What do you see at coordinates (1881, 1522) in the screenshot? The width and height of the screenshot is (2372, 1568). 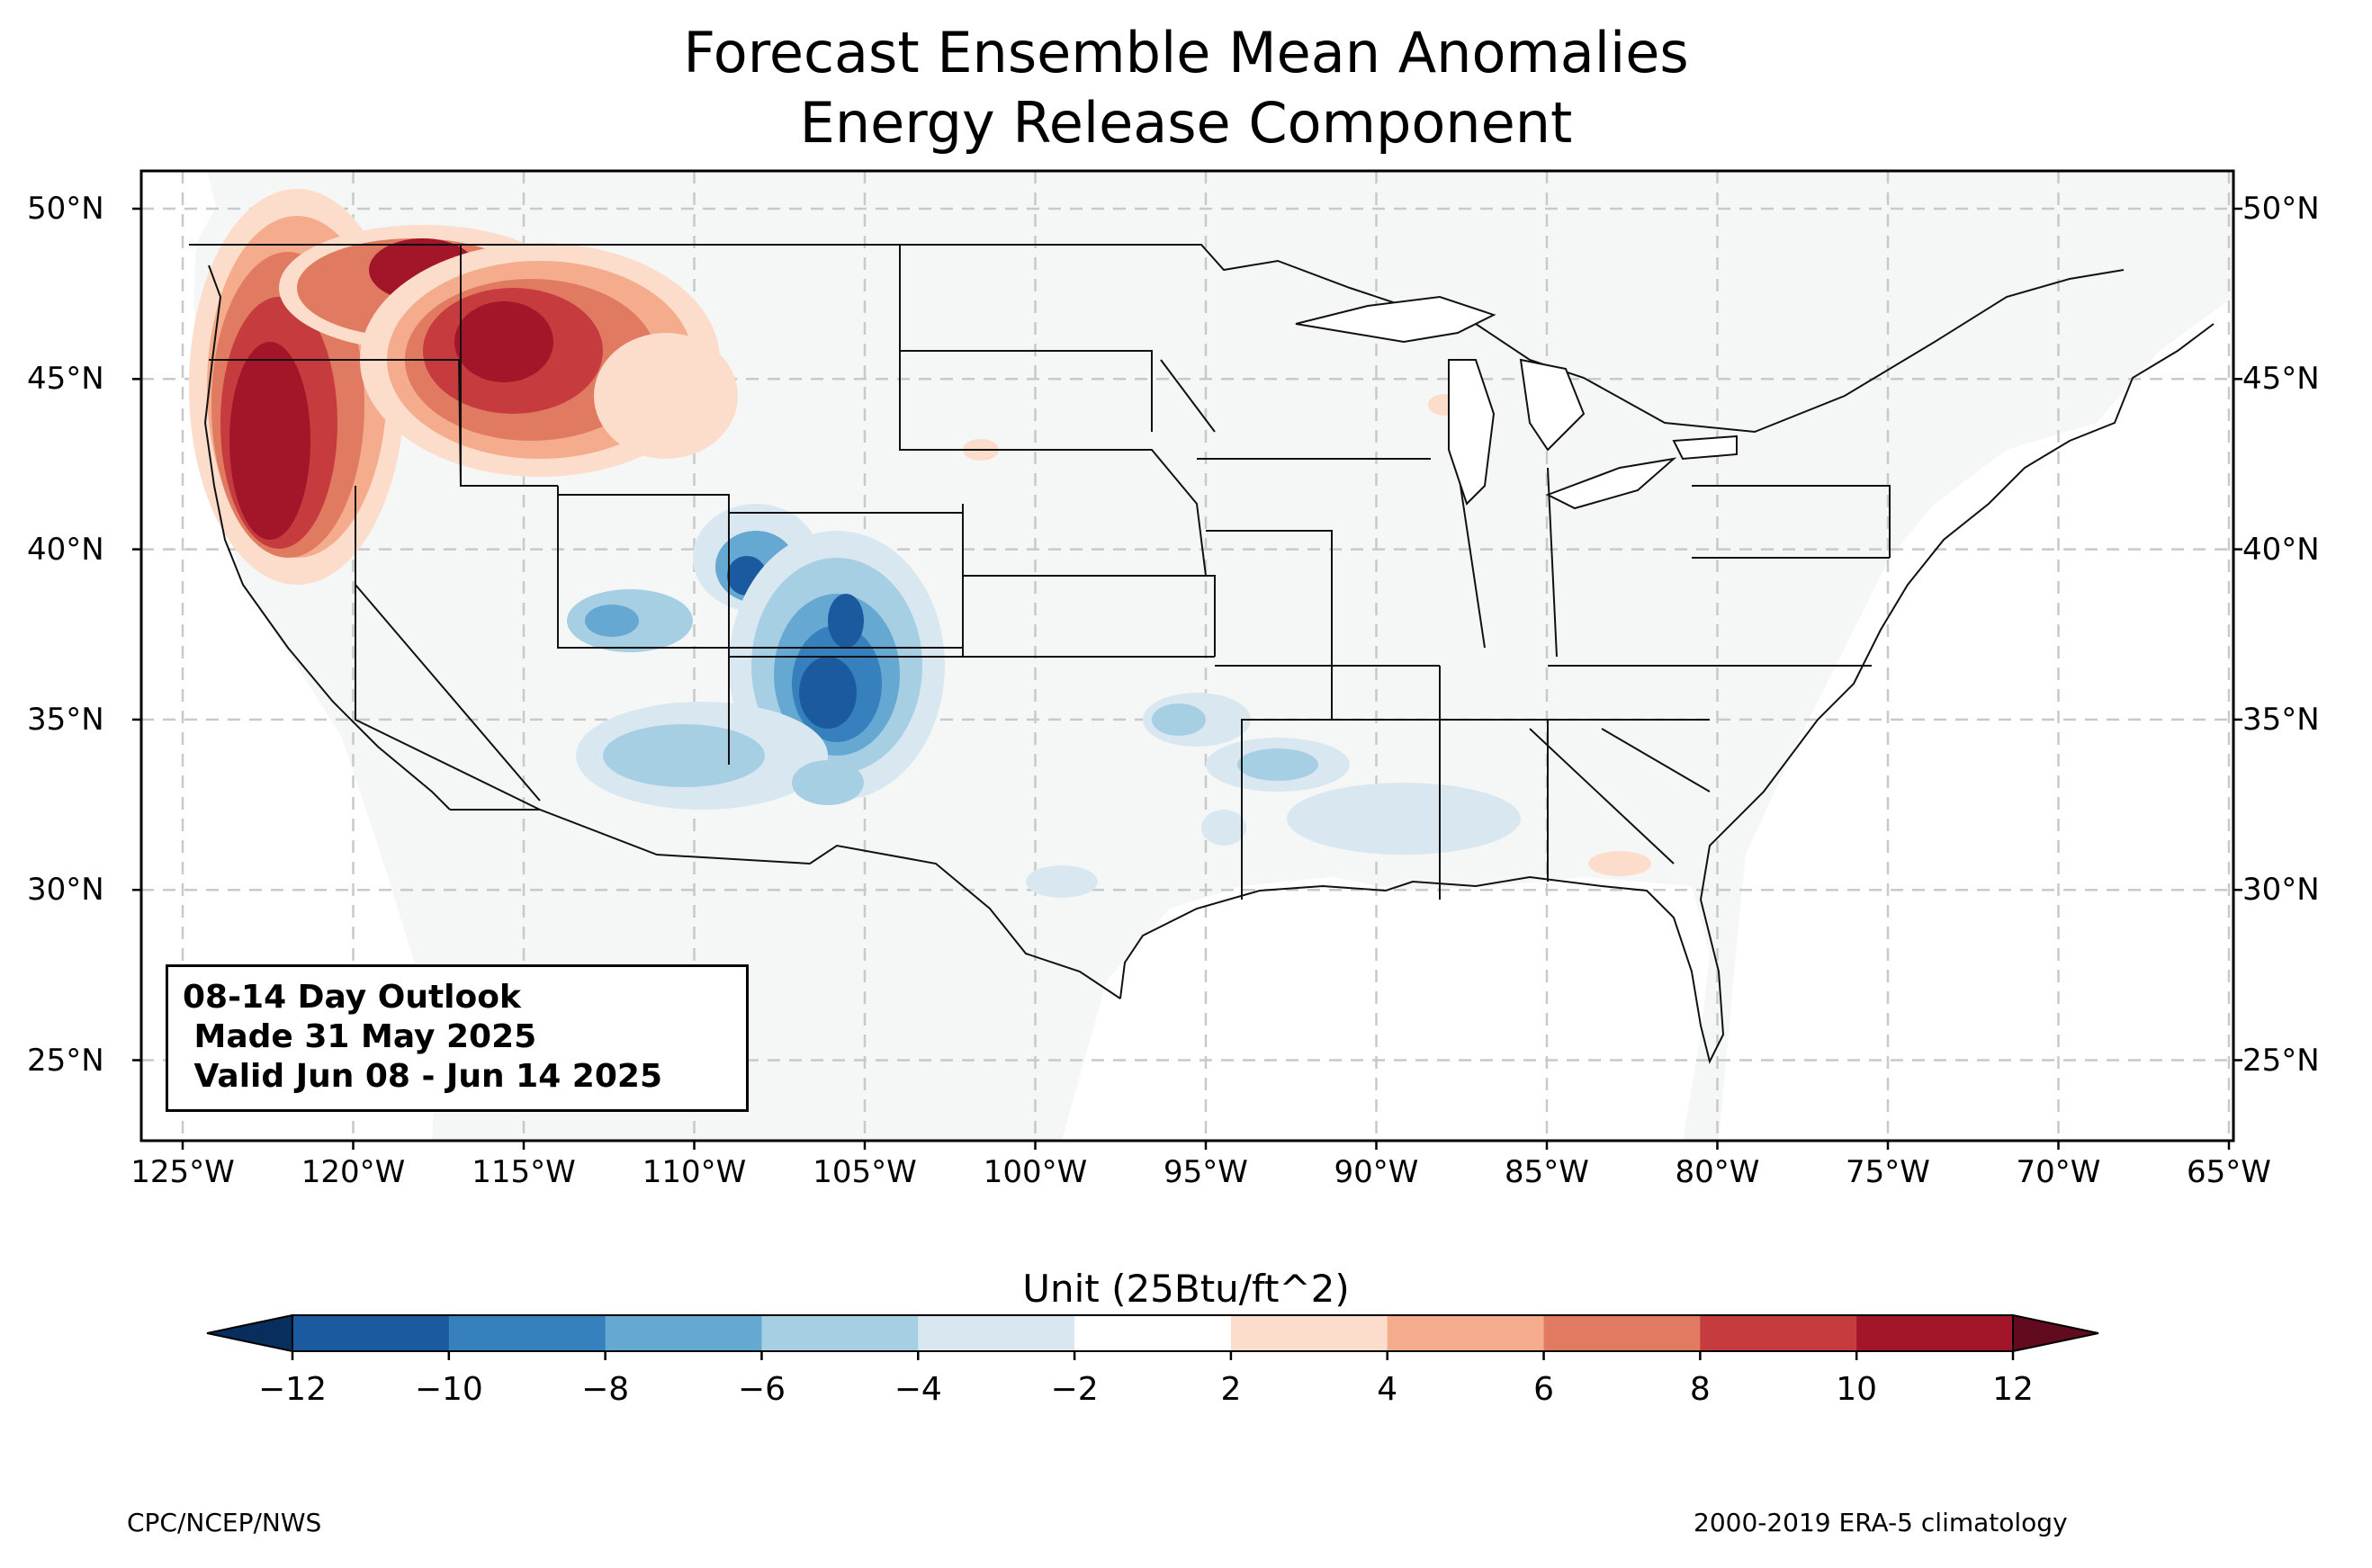 I see `footer-climatology: 2000-2019 ERA-5 climatology` at bounding box center [1881, 1522].